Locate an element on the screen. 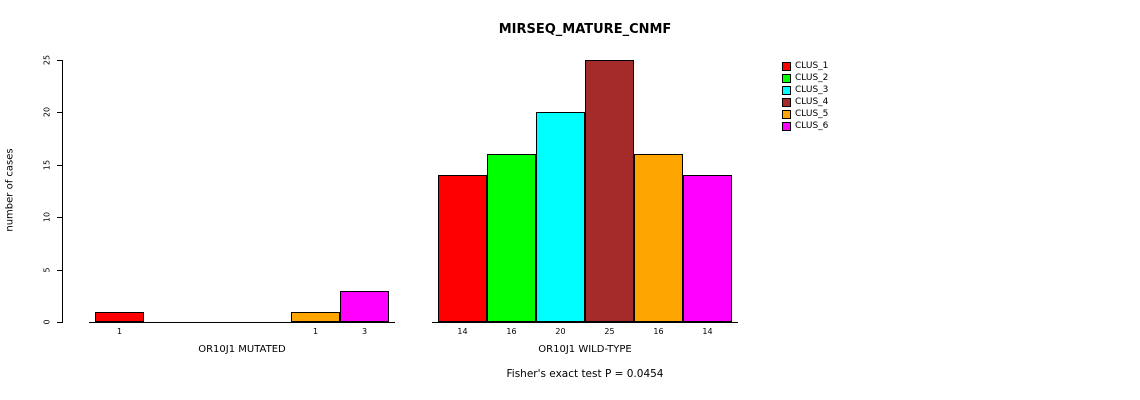 This screenshot has height=400, width=1140. y-tick-label: 0 is located at coordinates (47, 322).